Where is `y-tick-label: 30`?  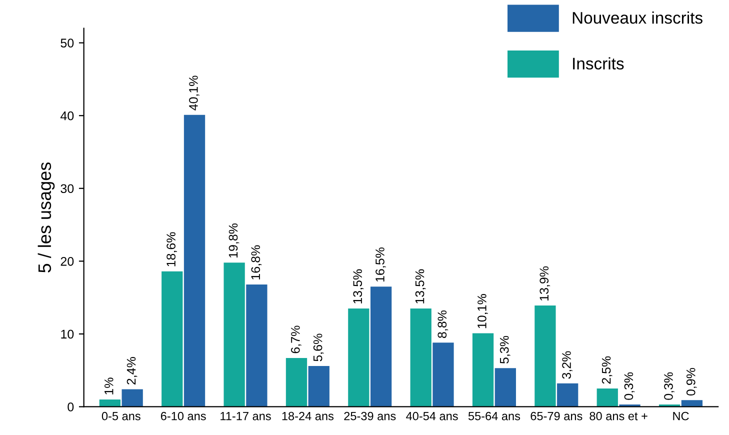 y-tick-label: 30 is located at coordinates (67, 189).